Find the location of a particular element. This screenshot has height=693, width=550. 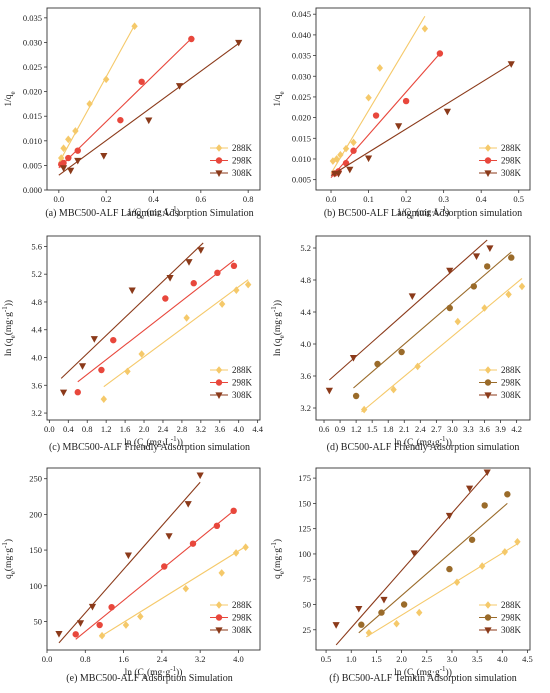

x-tick-label: 2.1 is located at coordinates (404, 429).